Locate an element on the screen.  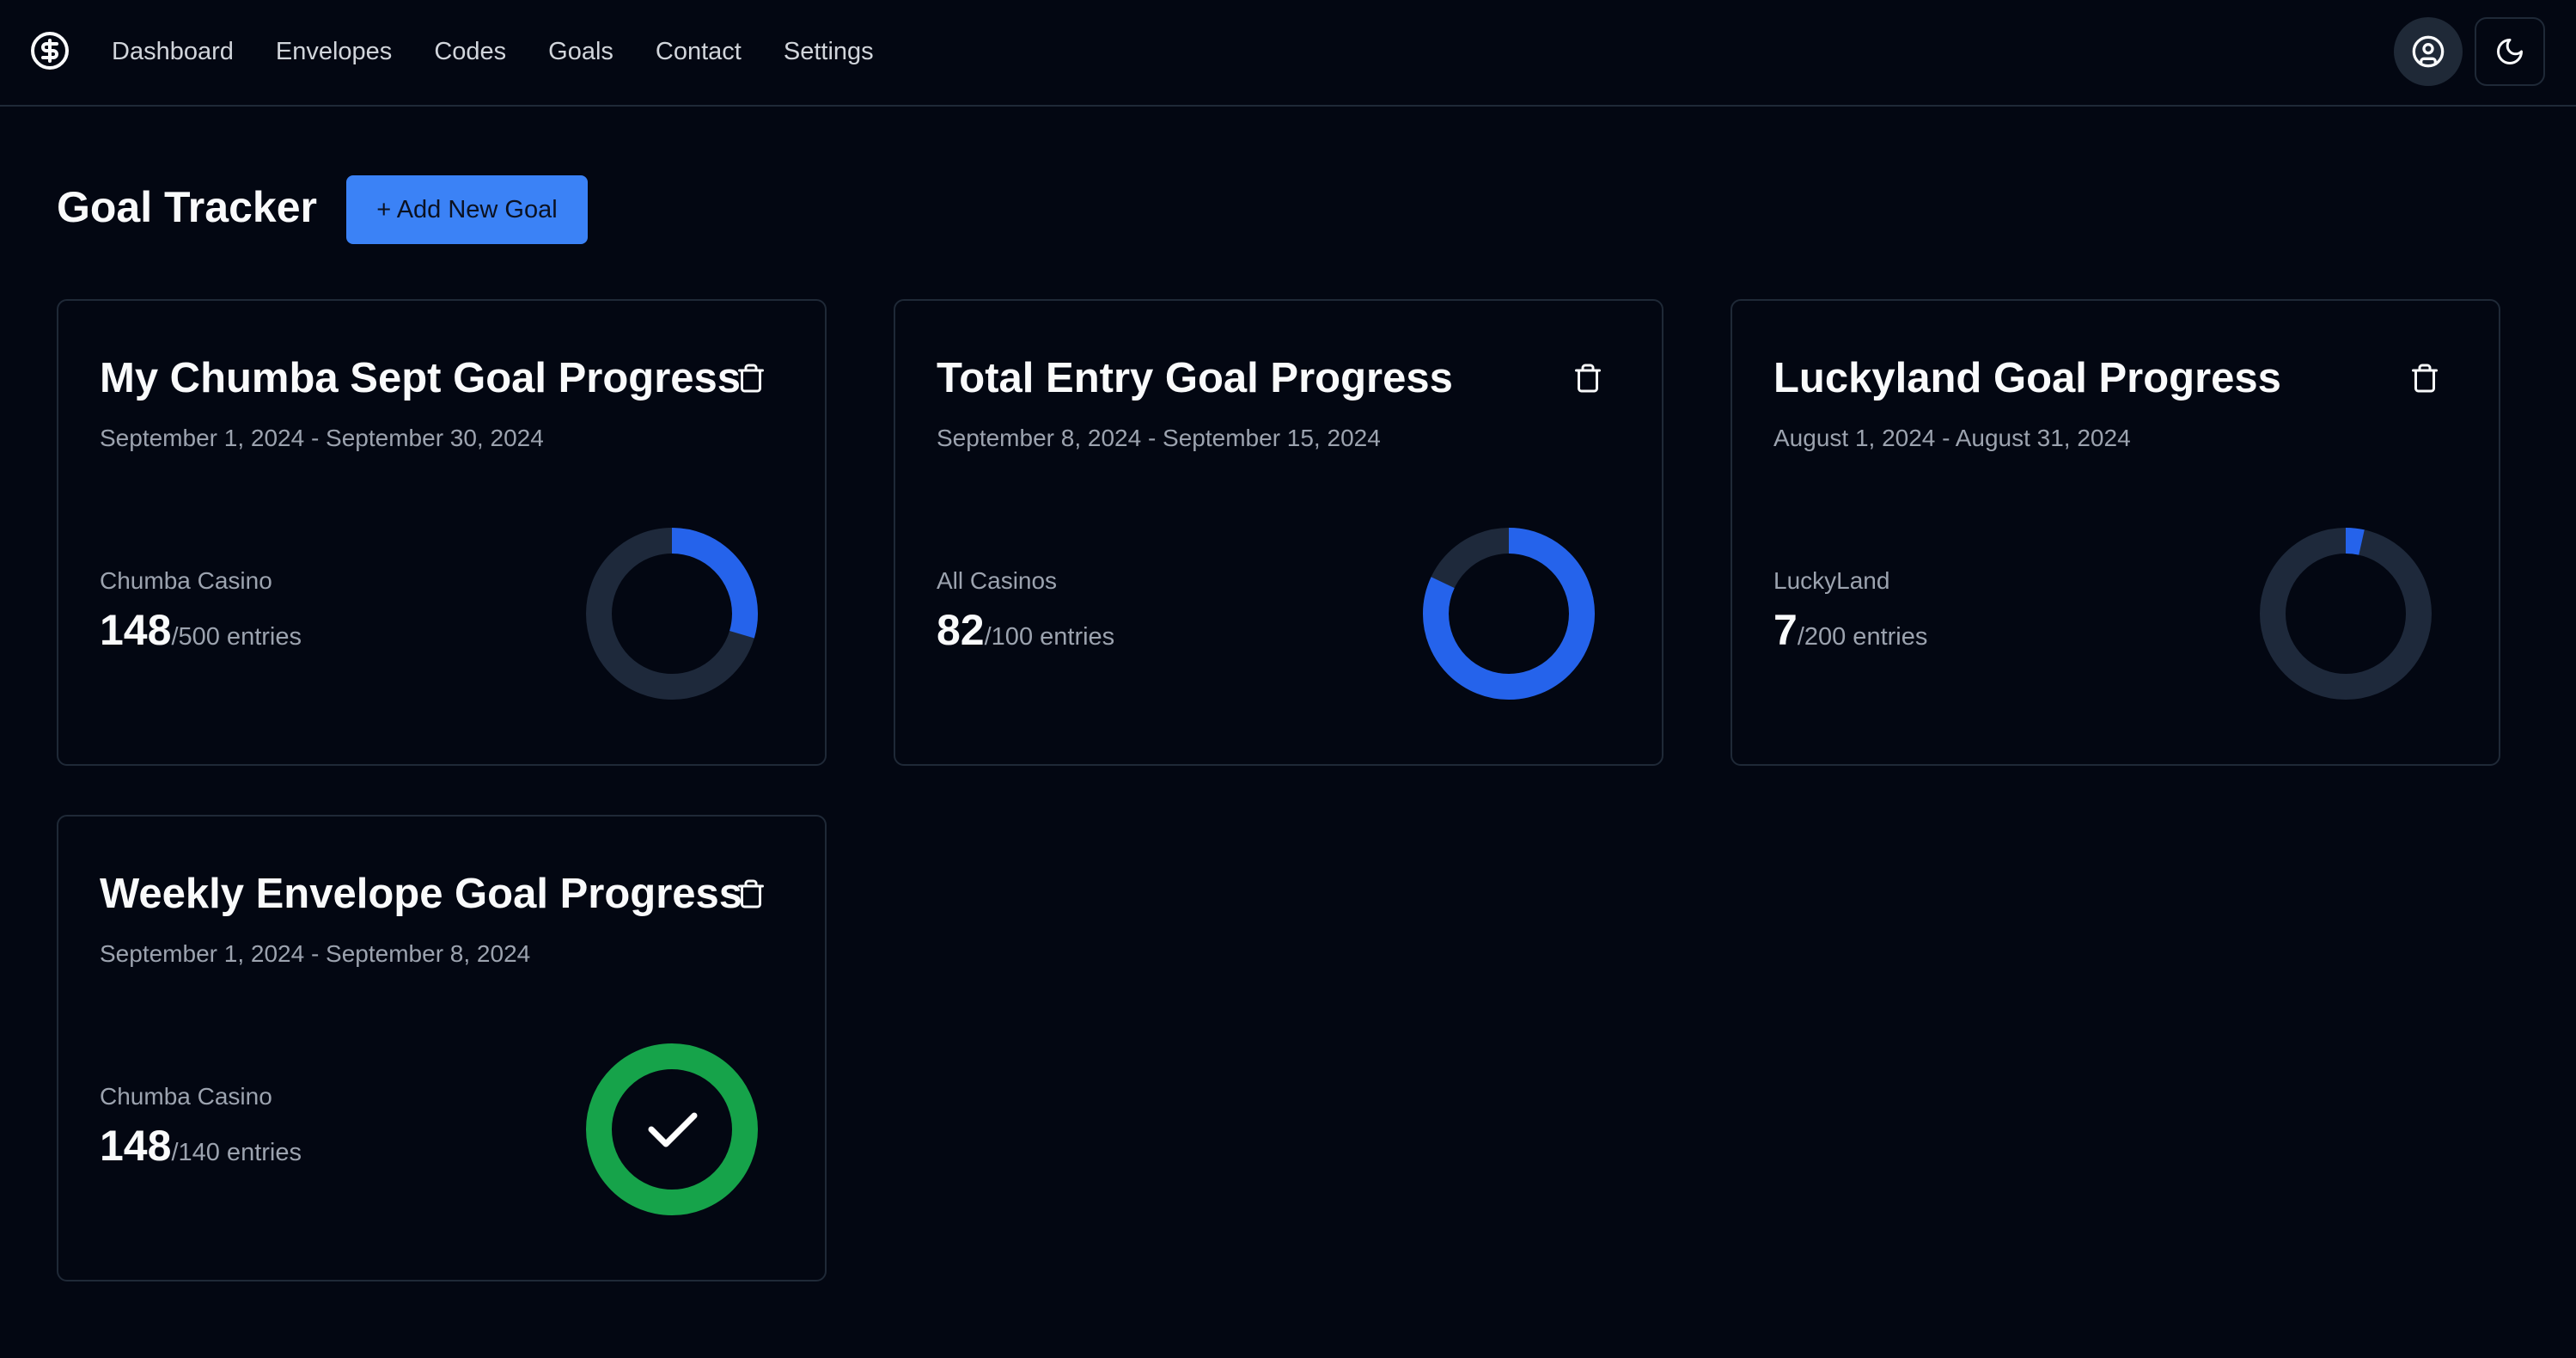
nav-goals: Goals is located at coordinates (580, 51).